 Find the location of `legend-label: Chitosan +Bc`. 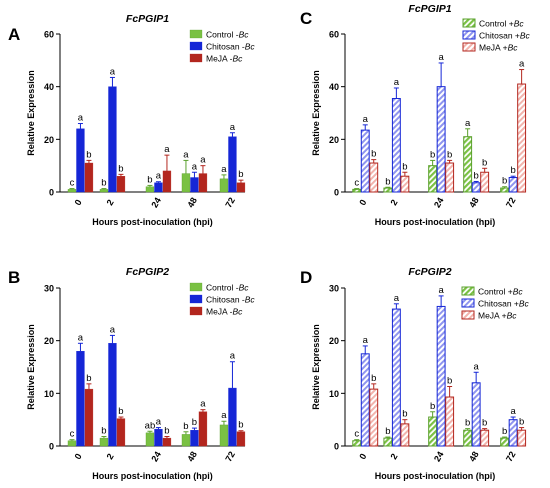

legend-label: Chitosan +Bc is located at coordinates (505, 36).